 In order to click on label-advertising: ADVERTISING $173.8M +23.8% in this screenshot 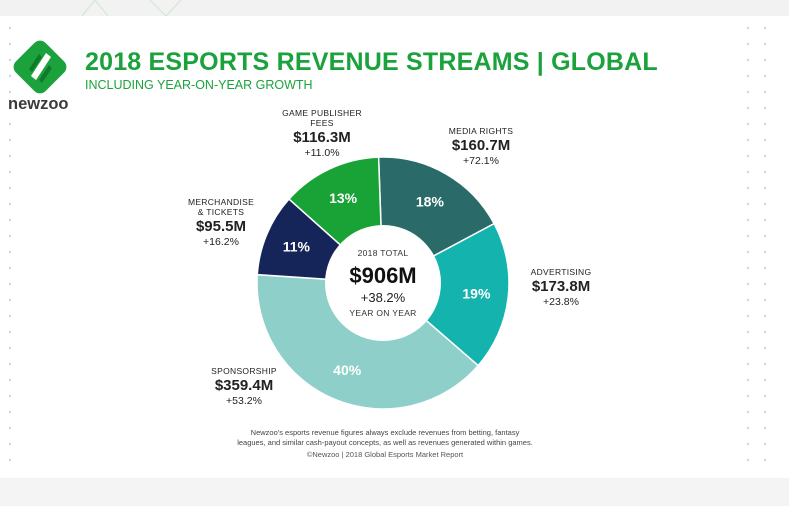, I will do `click(561, 288)`.